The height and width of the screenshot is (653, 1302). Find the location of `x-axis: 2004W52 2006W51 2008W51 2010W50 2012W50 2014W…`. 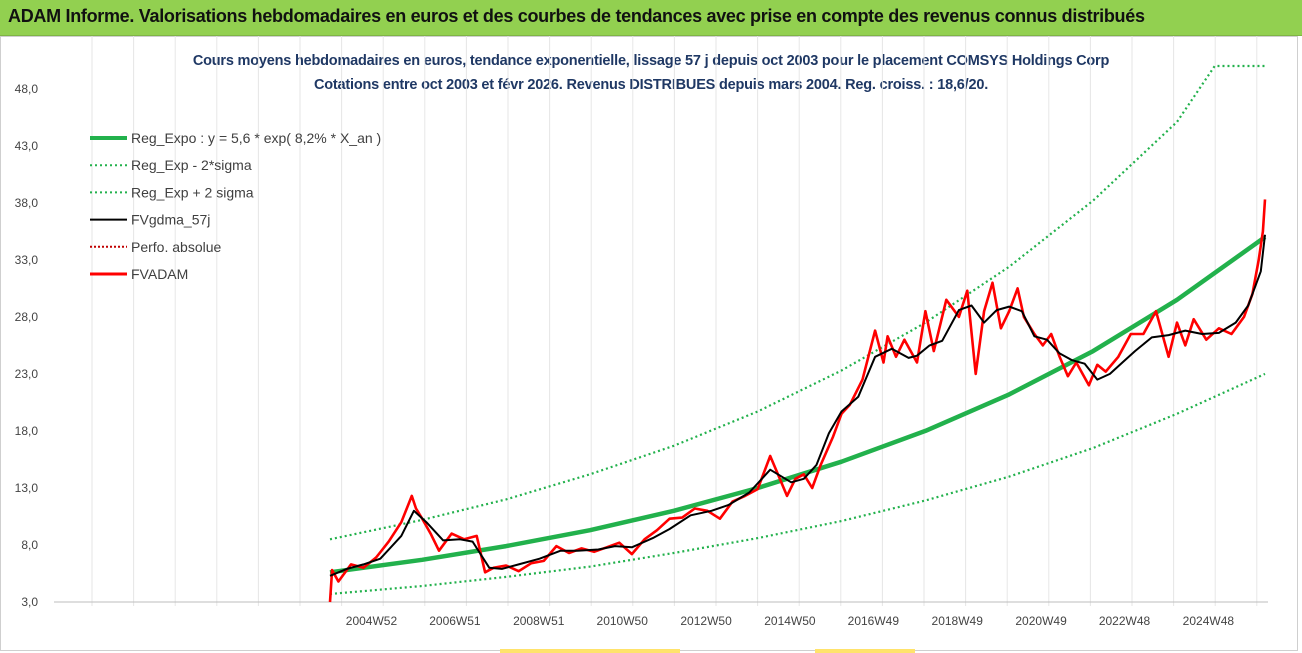

x-axis: 2004W52 2006W51 2008W51 2010W50 2012W50 2014W… is located at coordinates (790, 621).